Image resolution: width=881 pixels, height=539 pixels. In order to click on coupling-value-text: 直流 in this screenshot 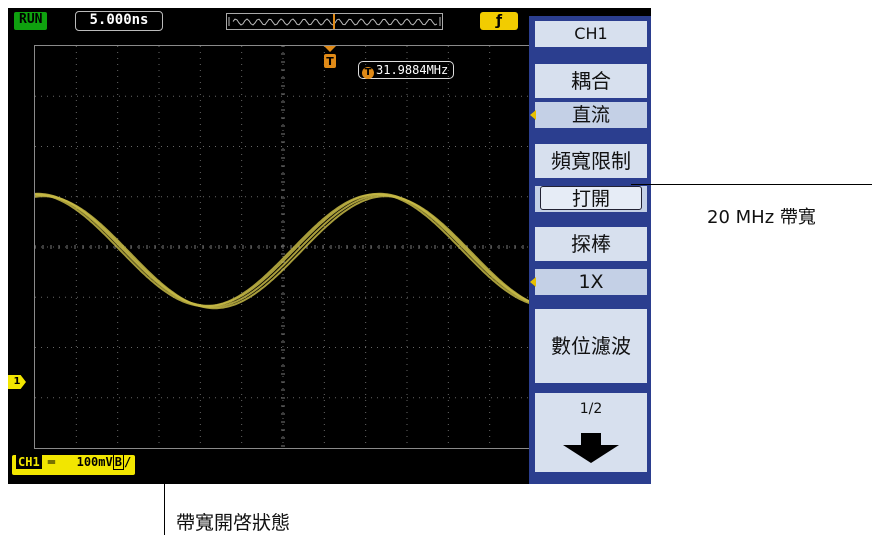, I will do `click(590, 115)`.